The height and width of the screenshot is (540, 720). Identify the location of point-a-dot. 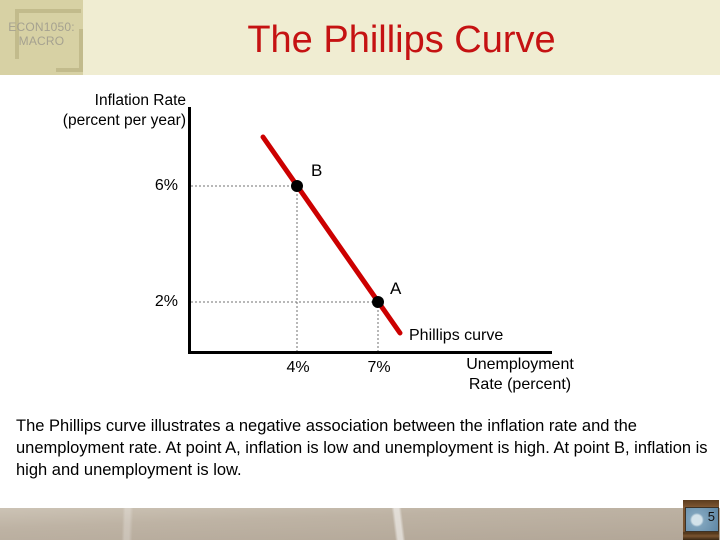
(378, 302).